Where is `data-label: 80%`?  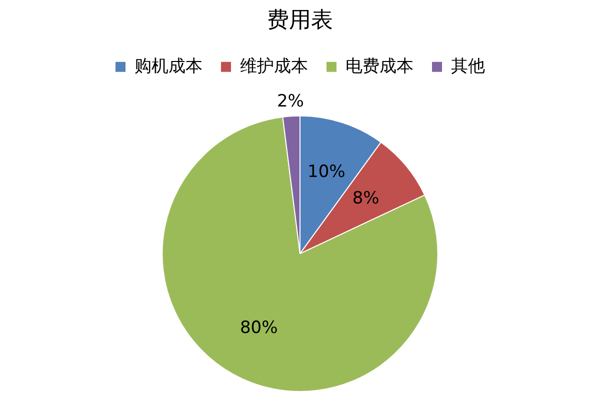 data-label: 80% is located at coordinates (259, 328).